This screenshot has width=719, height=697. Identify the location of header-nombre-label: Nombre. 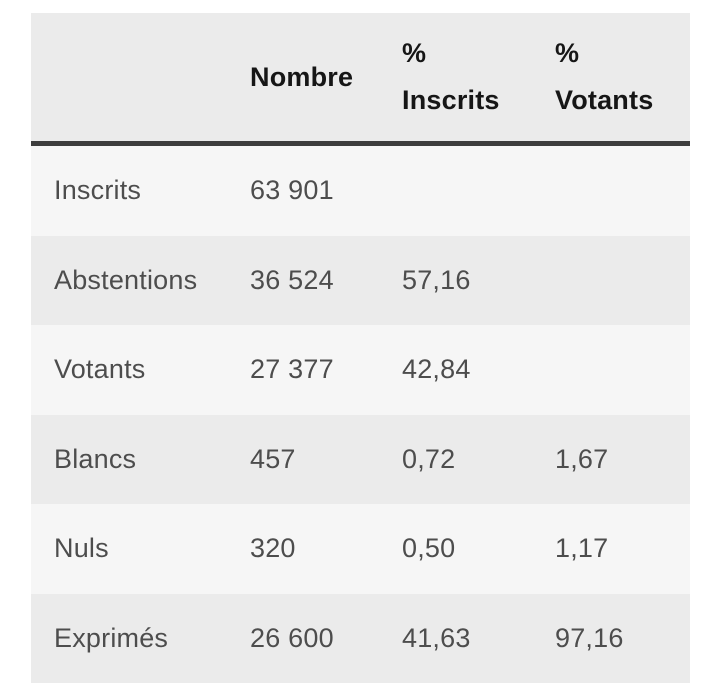
(302, 76).